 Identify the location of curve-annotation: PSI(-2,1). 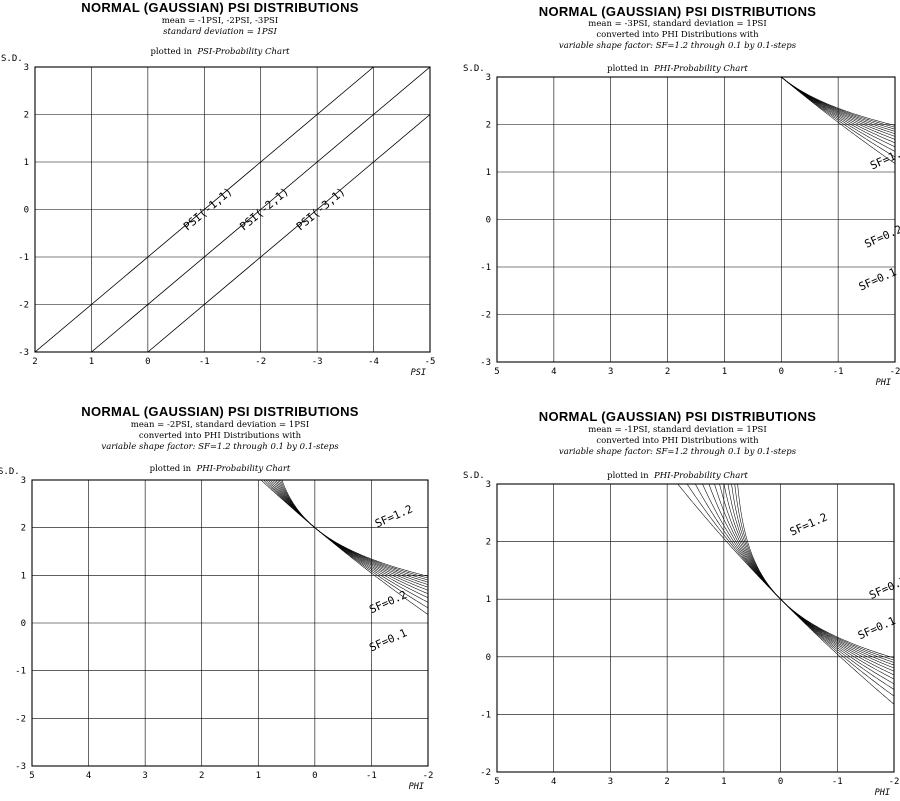
(264, 209).